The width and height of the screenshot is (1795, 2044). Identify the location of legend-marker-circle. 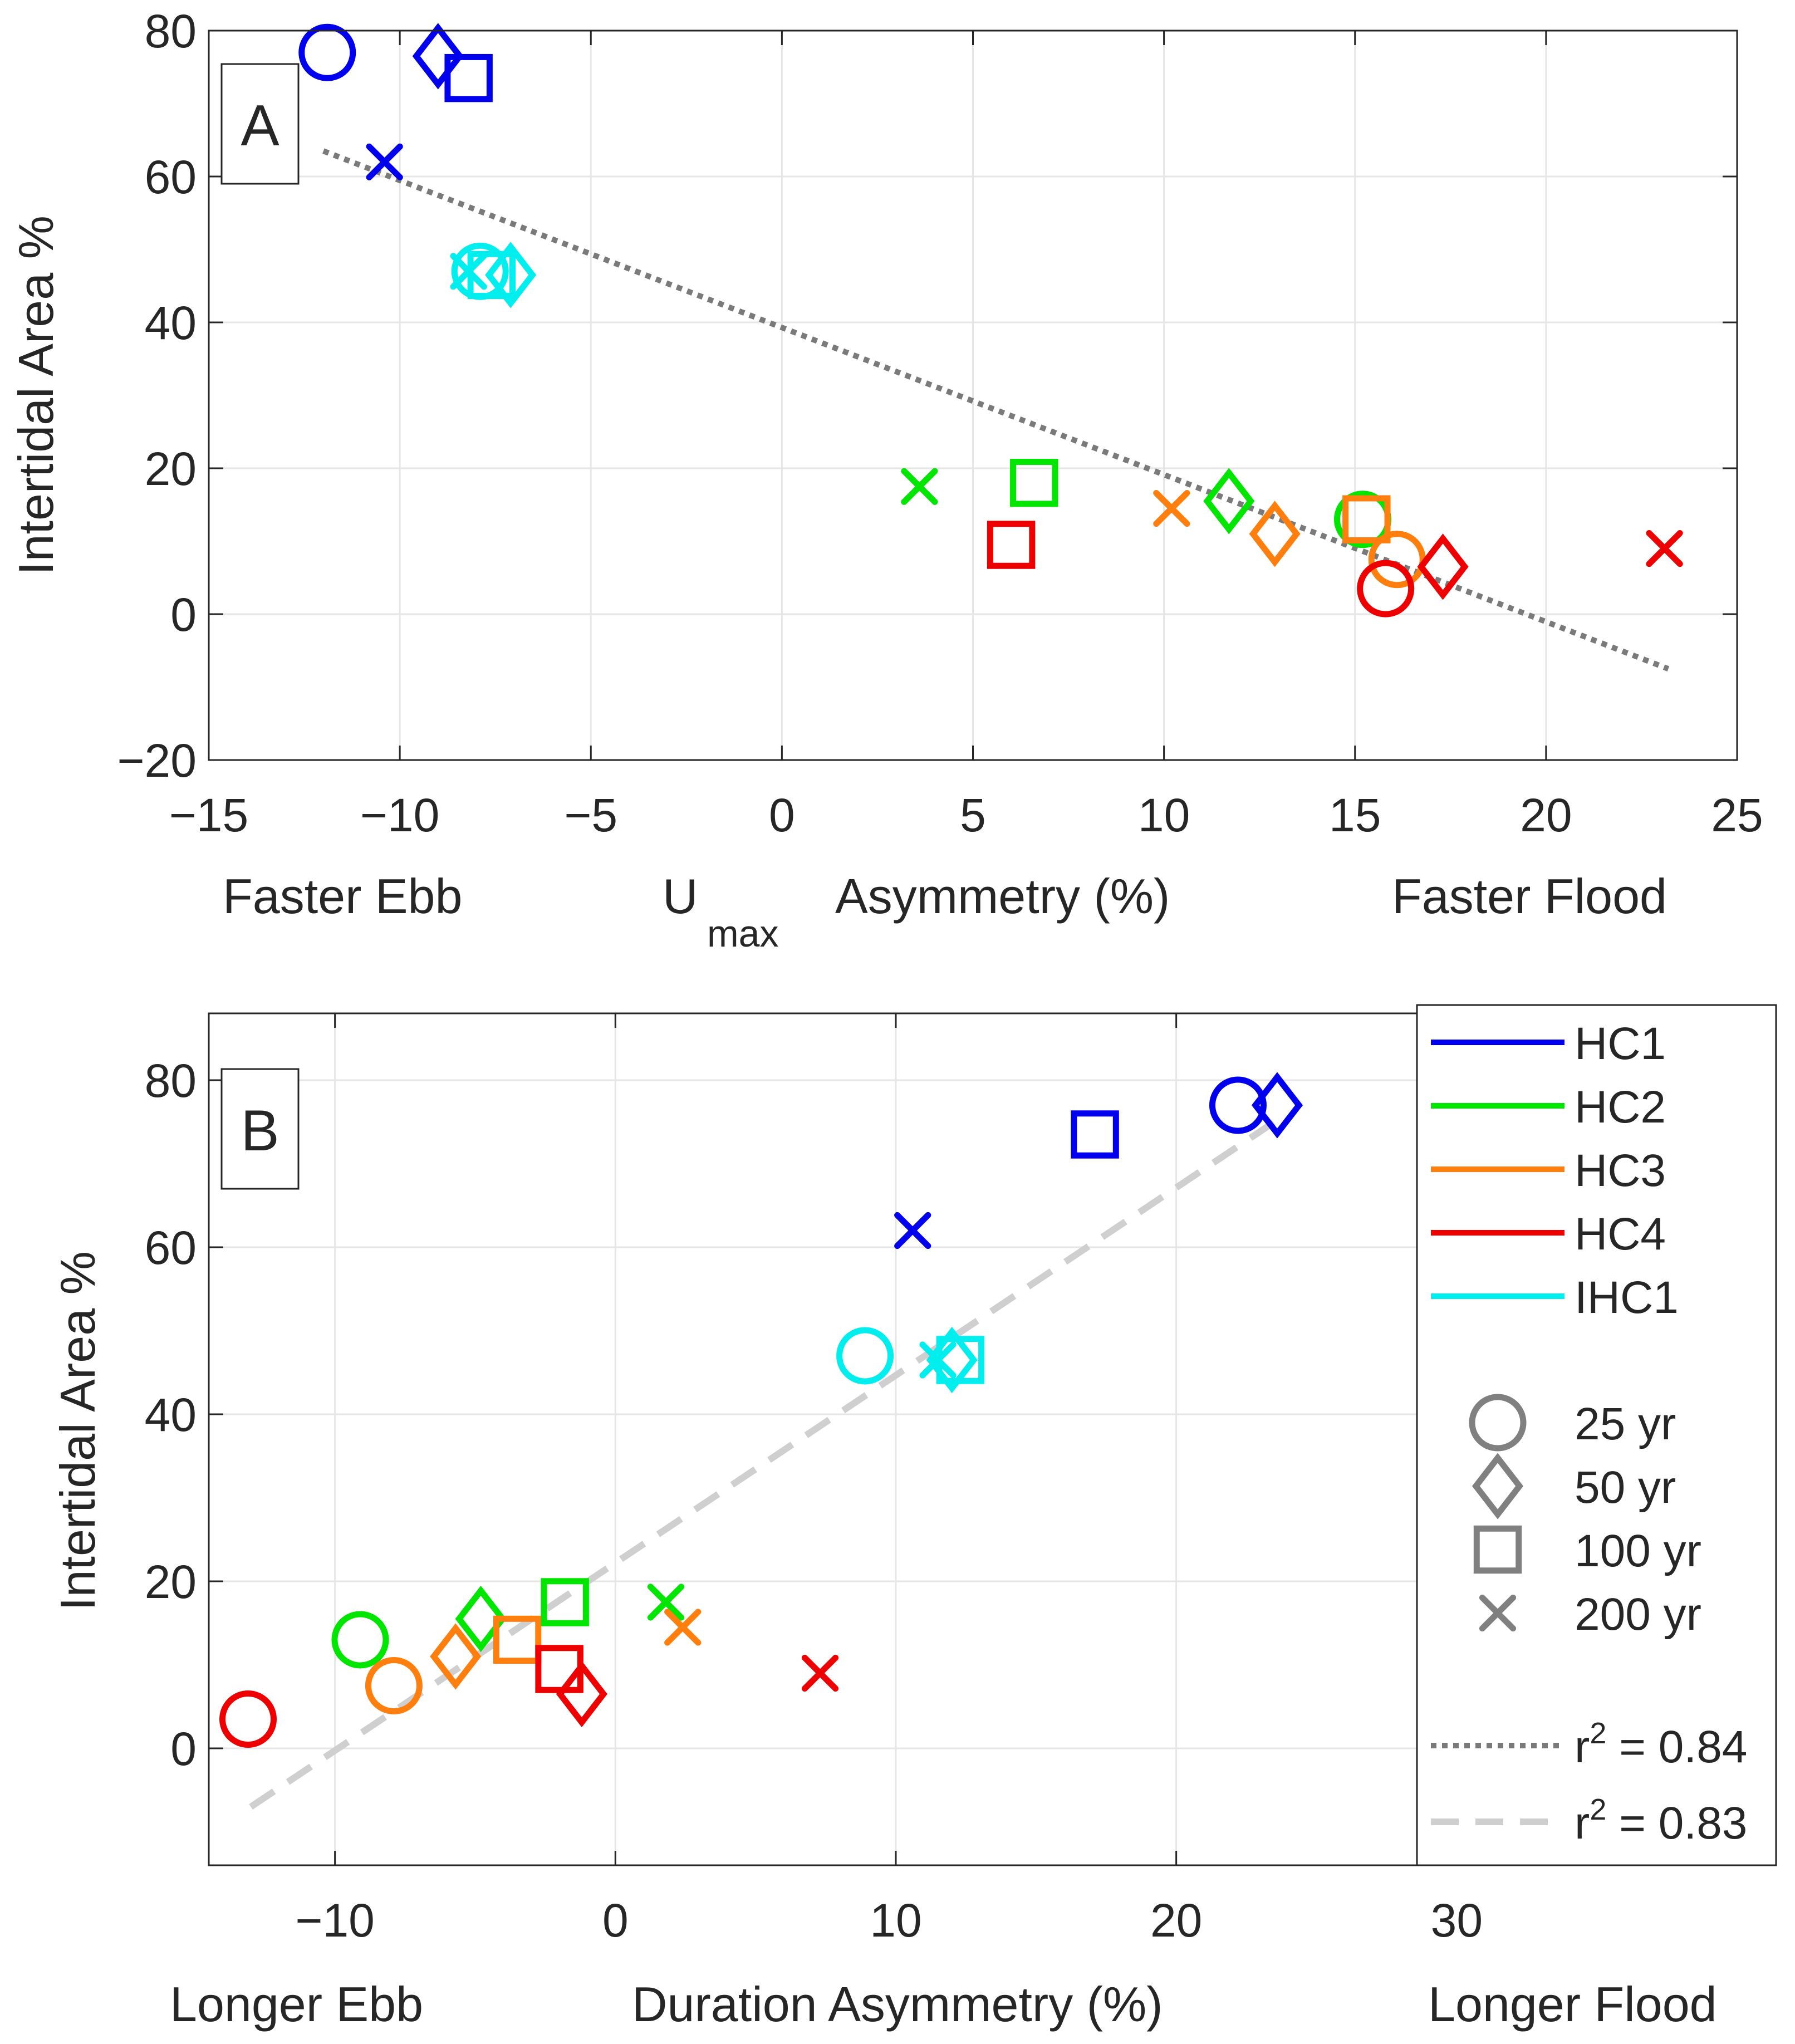
(1498, 1423).